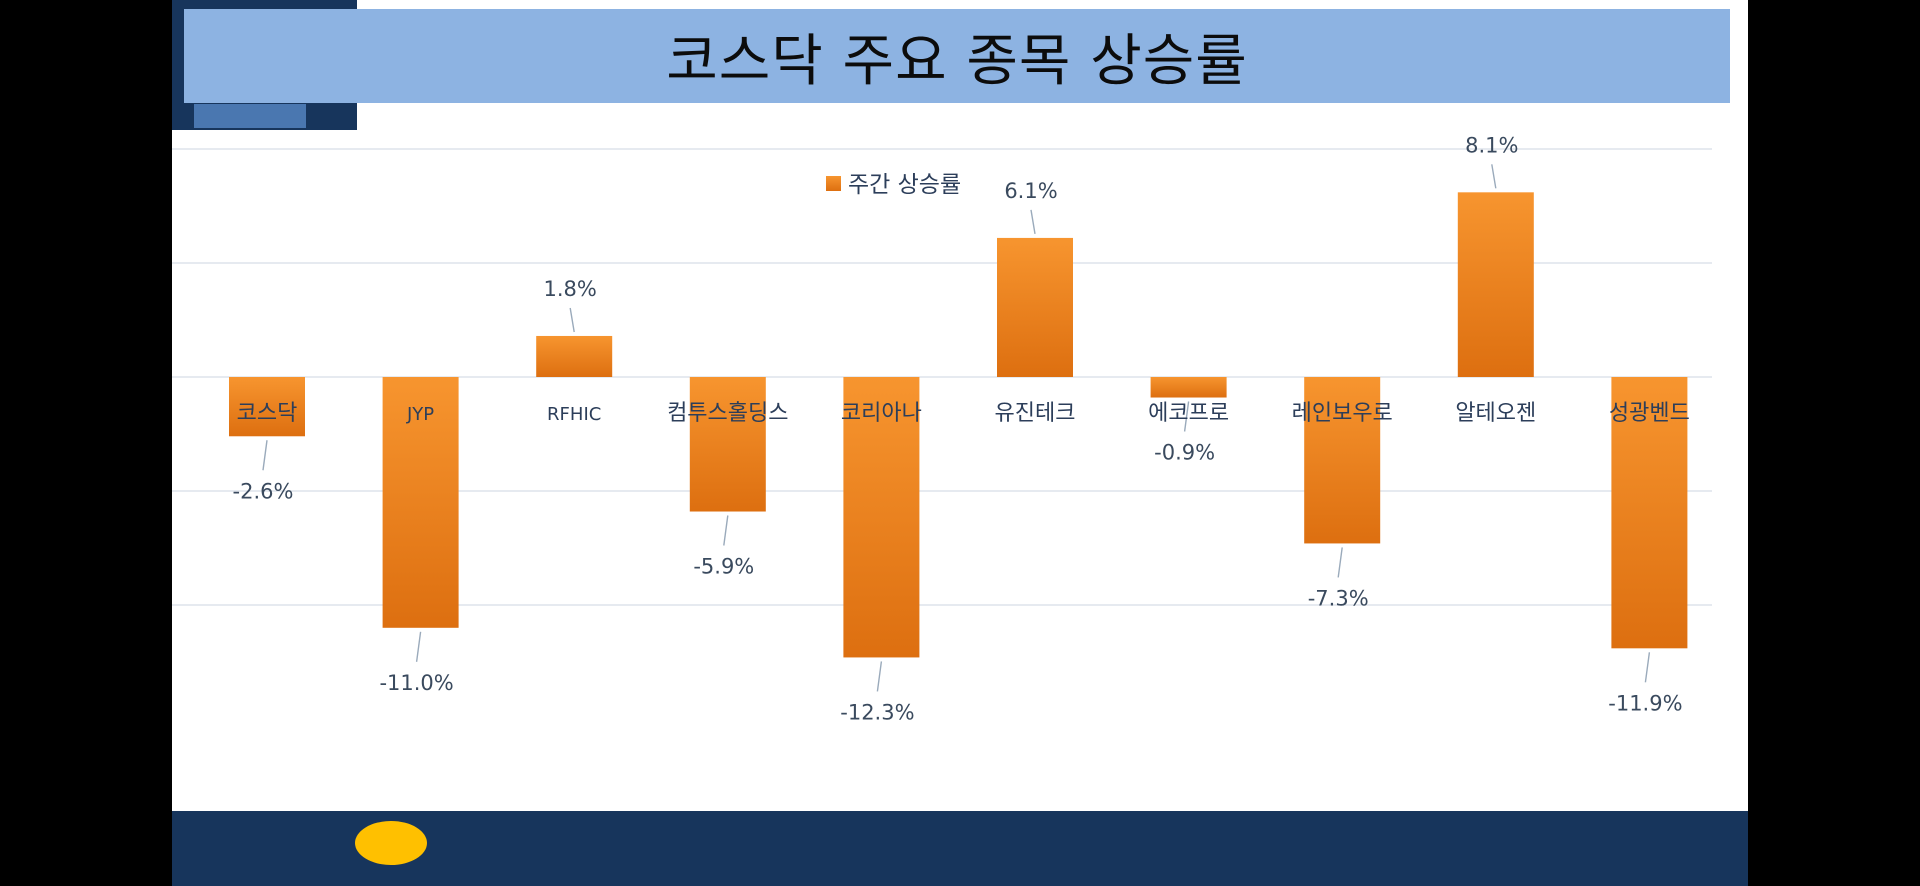 The width and height of the screenshot is (1920, 886). Describe the element at coordinates (570, 289) in the screenshot. I see `data-label: 1.8%` at that location.